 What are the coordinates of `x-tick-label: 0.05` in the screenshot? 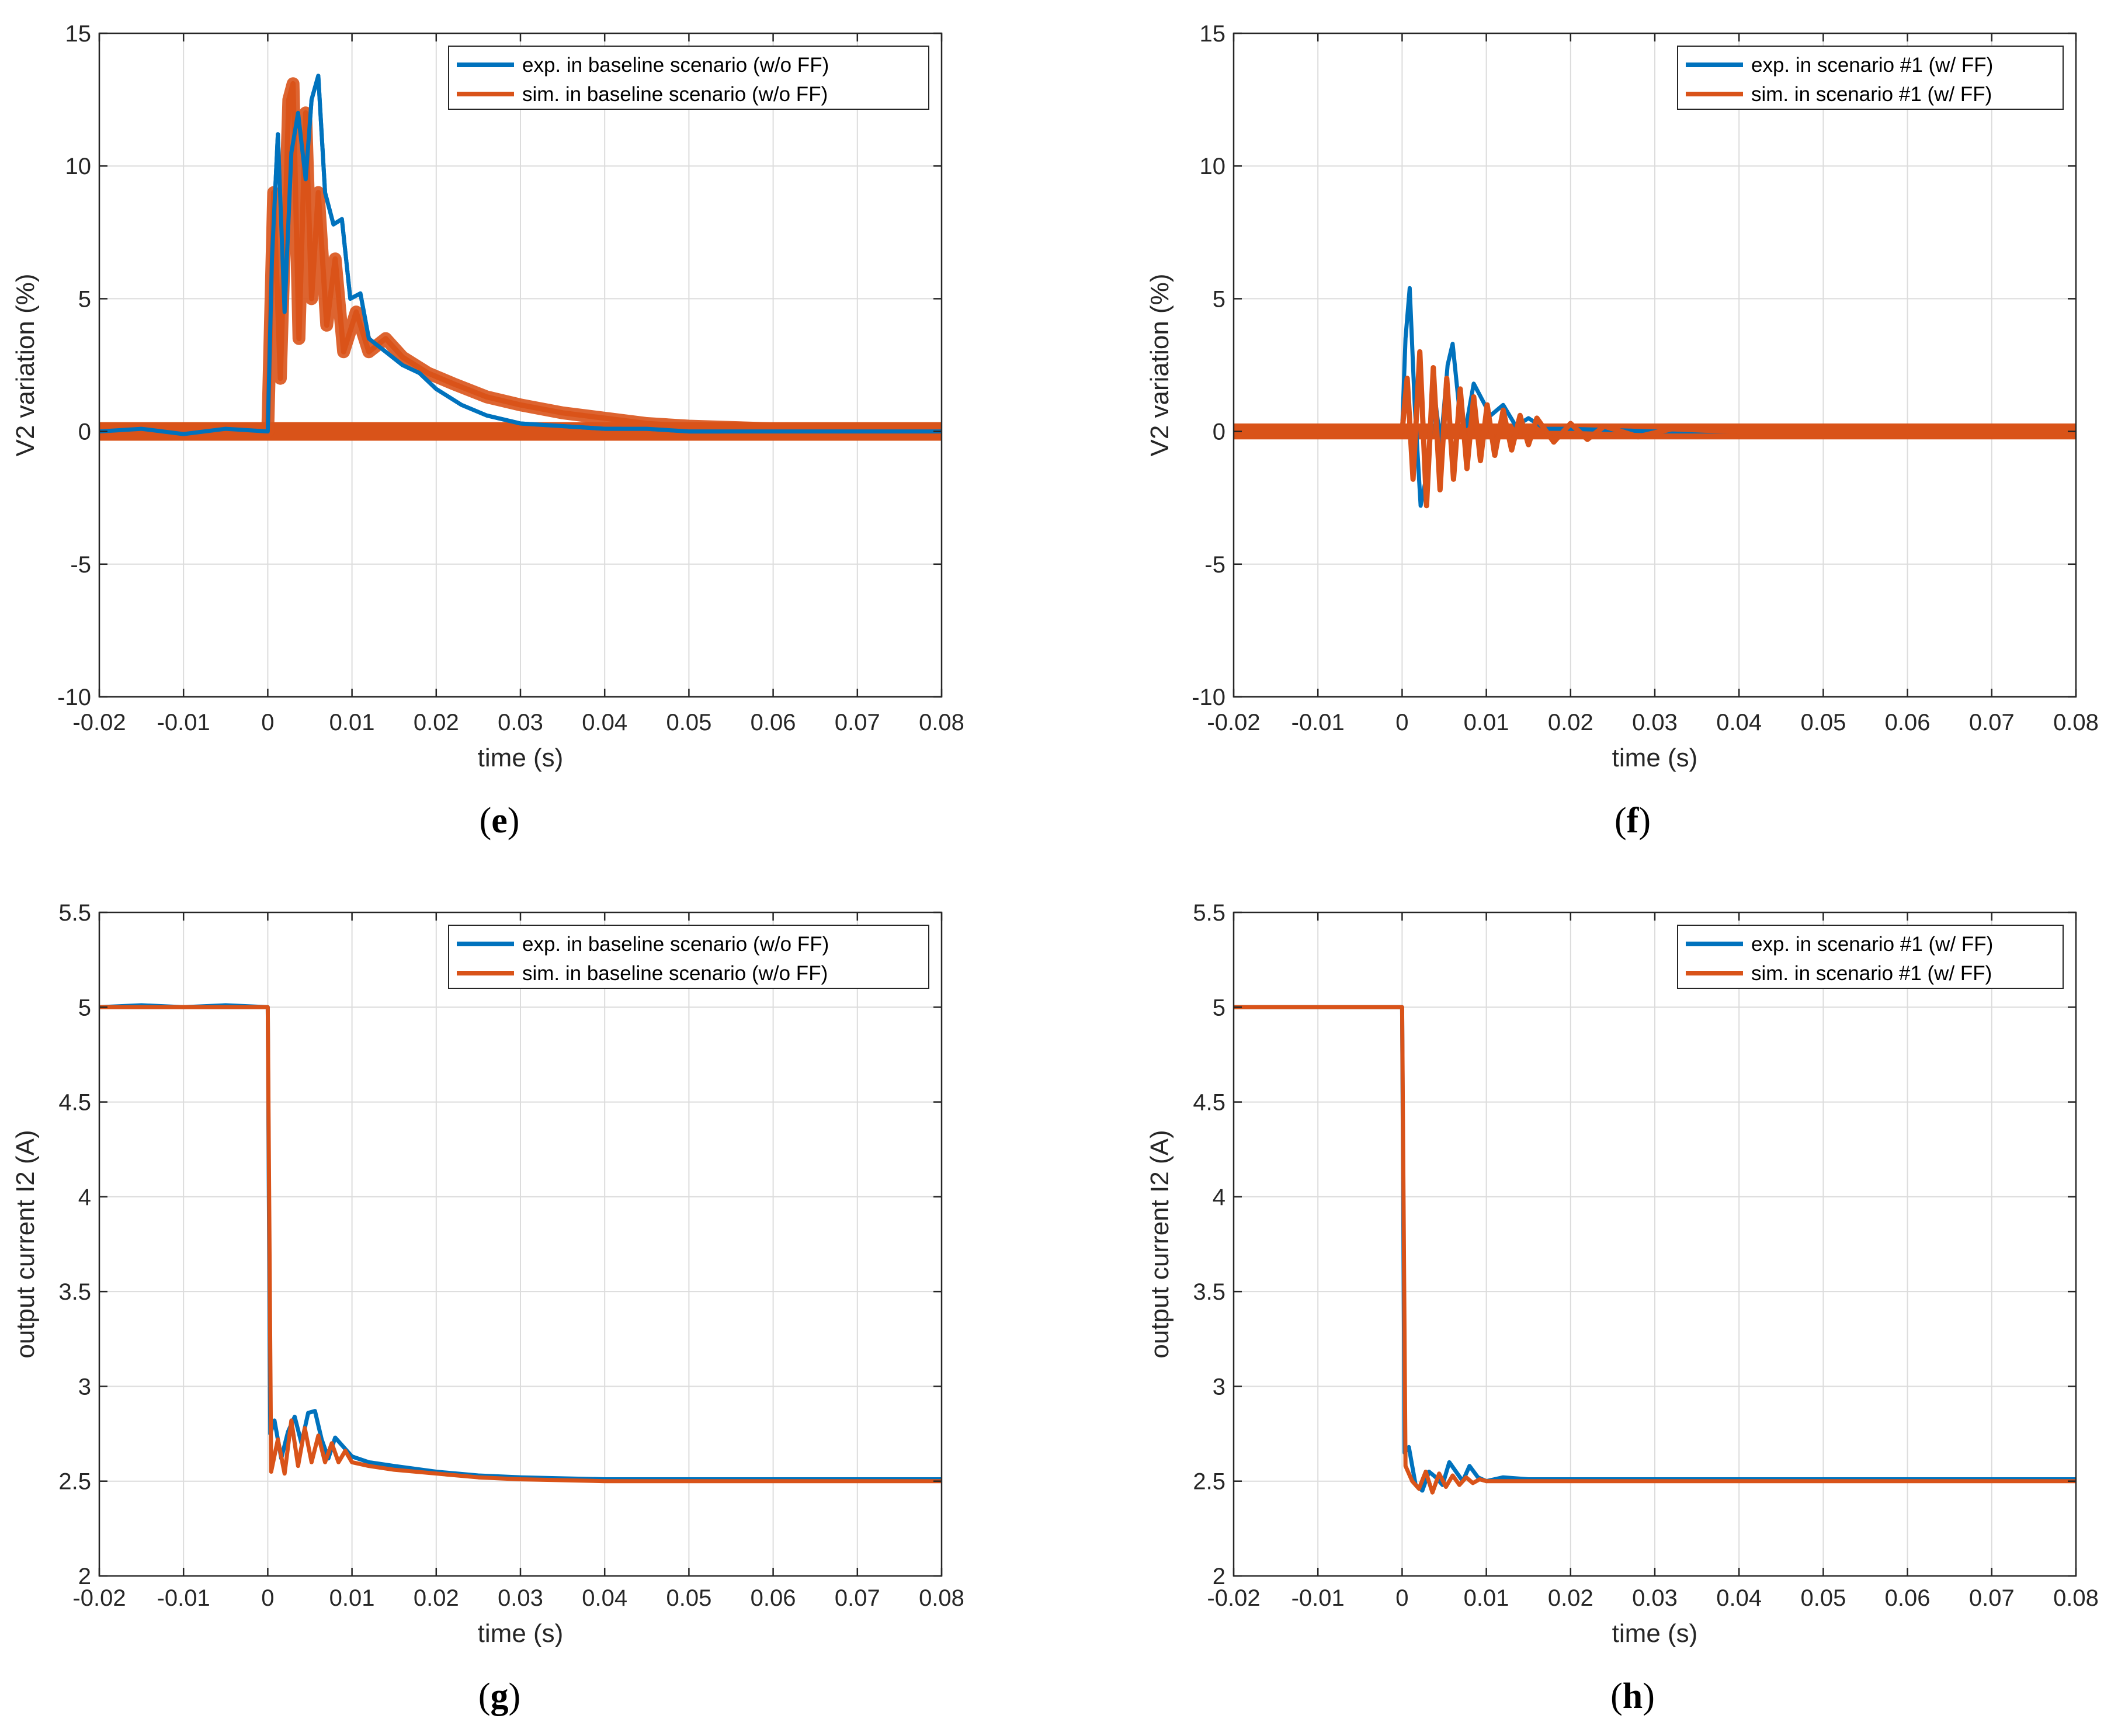 It's located at (1823, 723).